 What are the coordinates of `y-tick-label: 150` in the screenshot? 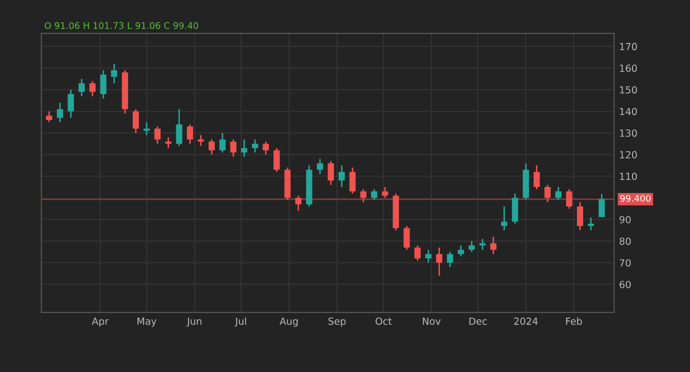 It's located at (628, 90).